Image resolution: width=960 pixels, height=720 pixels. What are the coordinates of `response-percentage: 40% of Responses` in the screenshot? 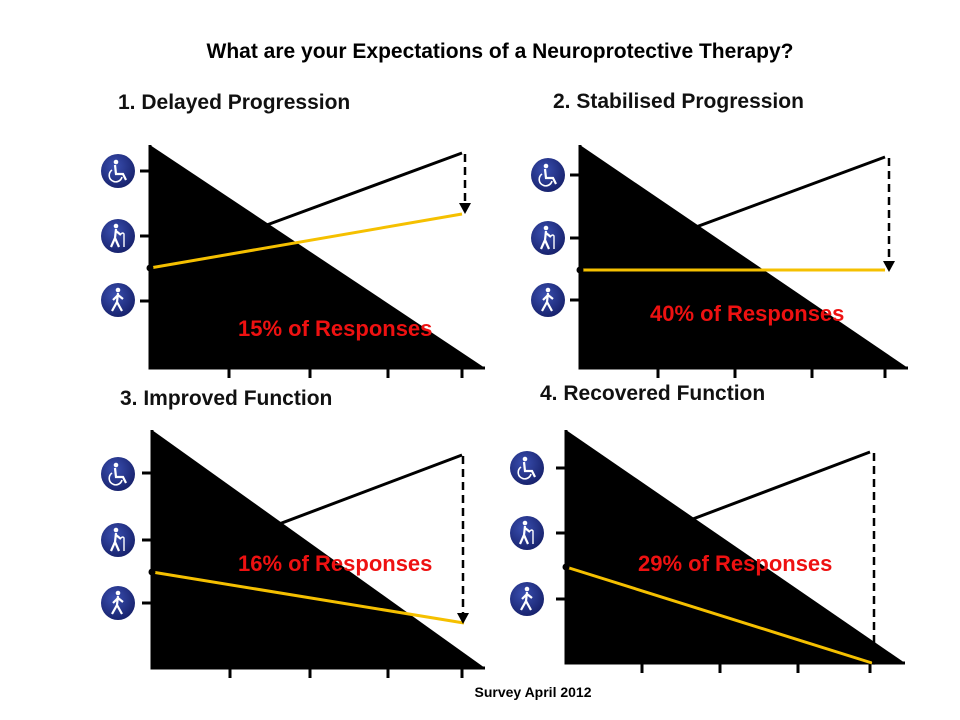 It's located at (747, 313).